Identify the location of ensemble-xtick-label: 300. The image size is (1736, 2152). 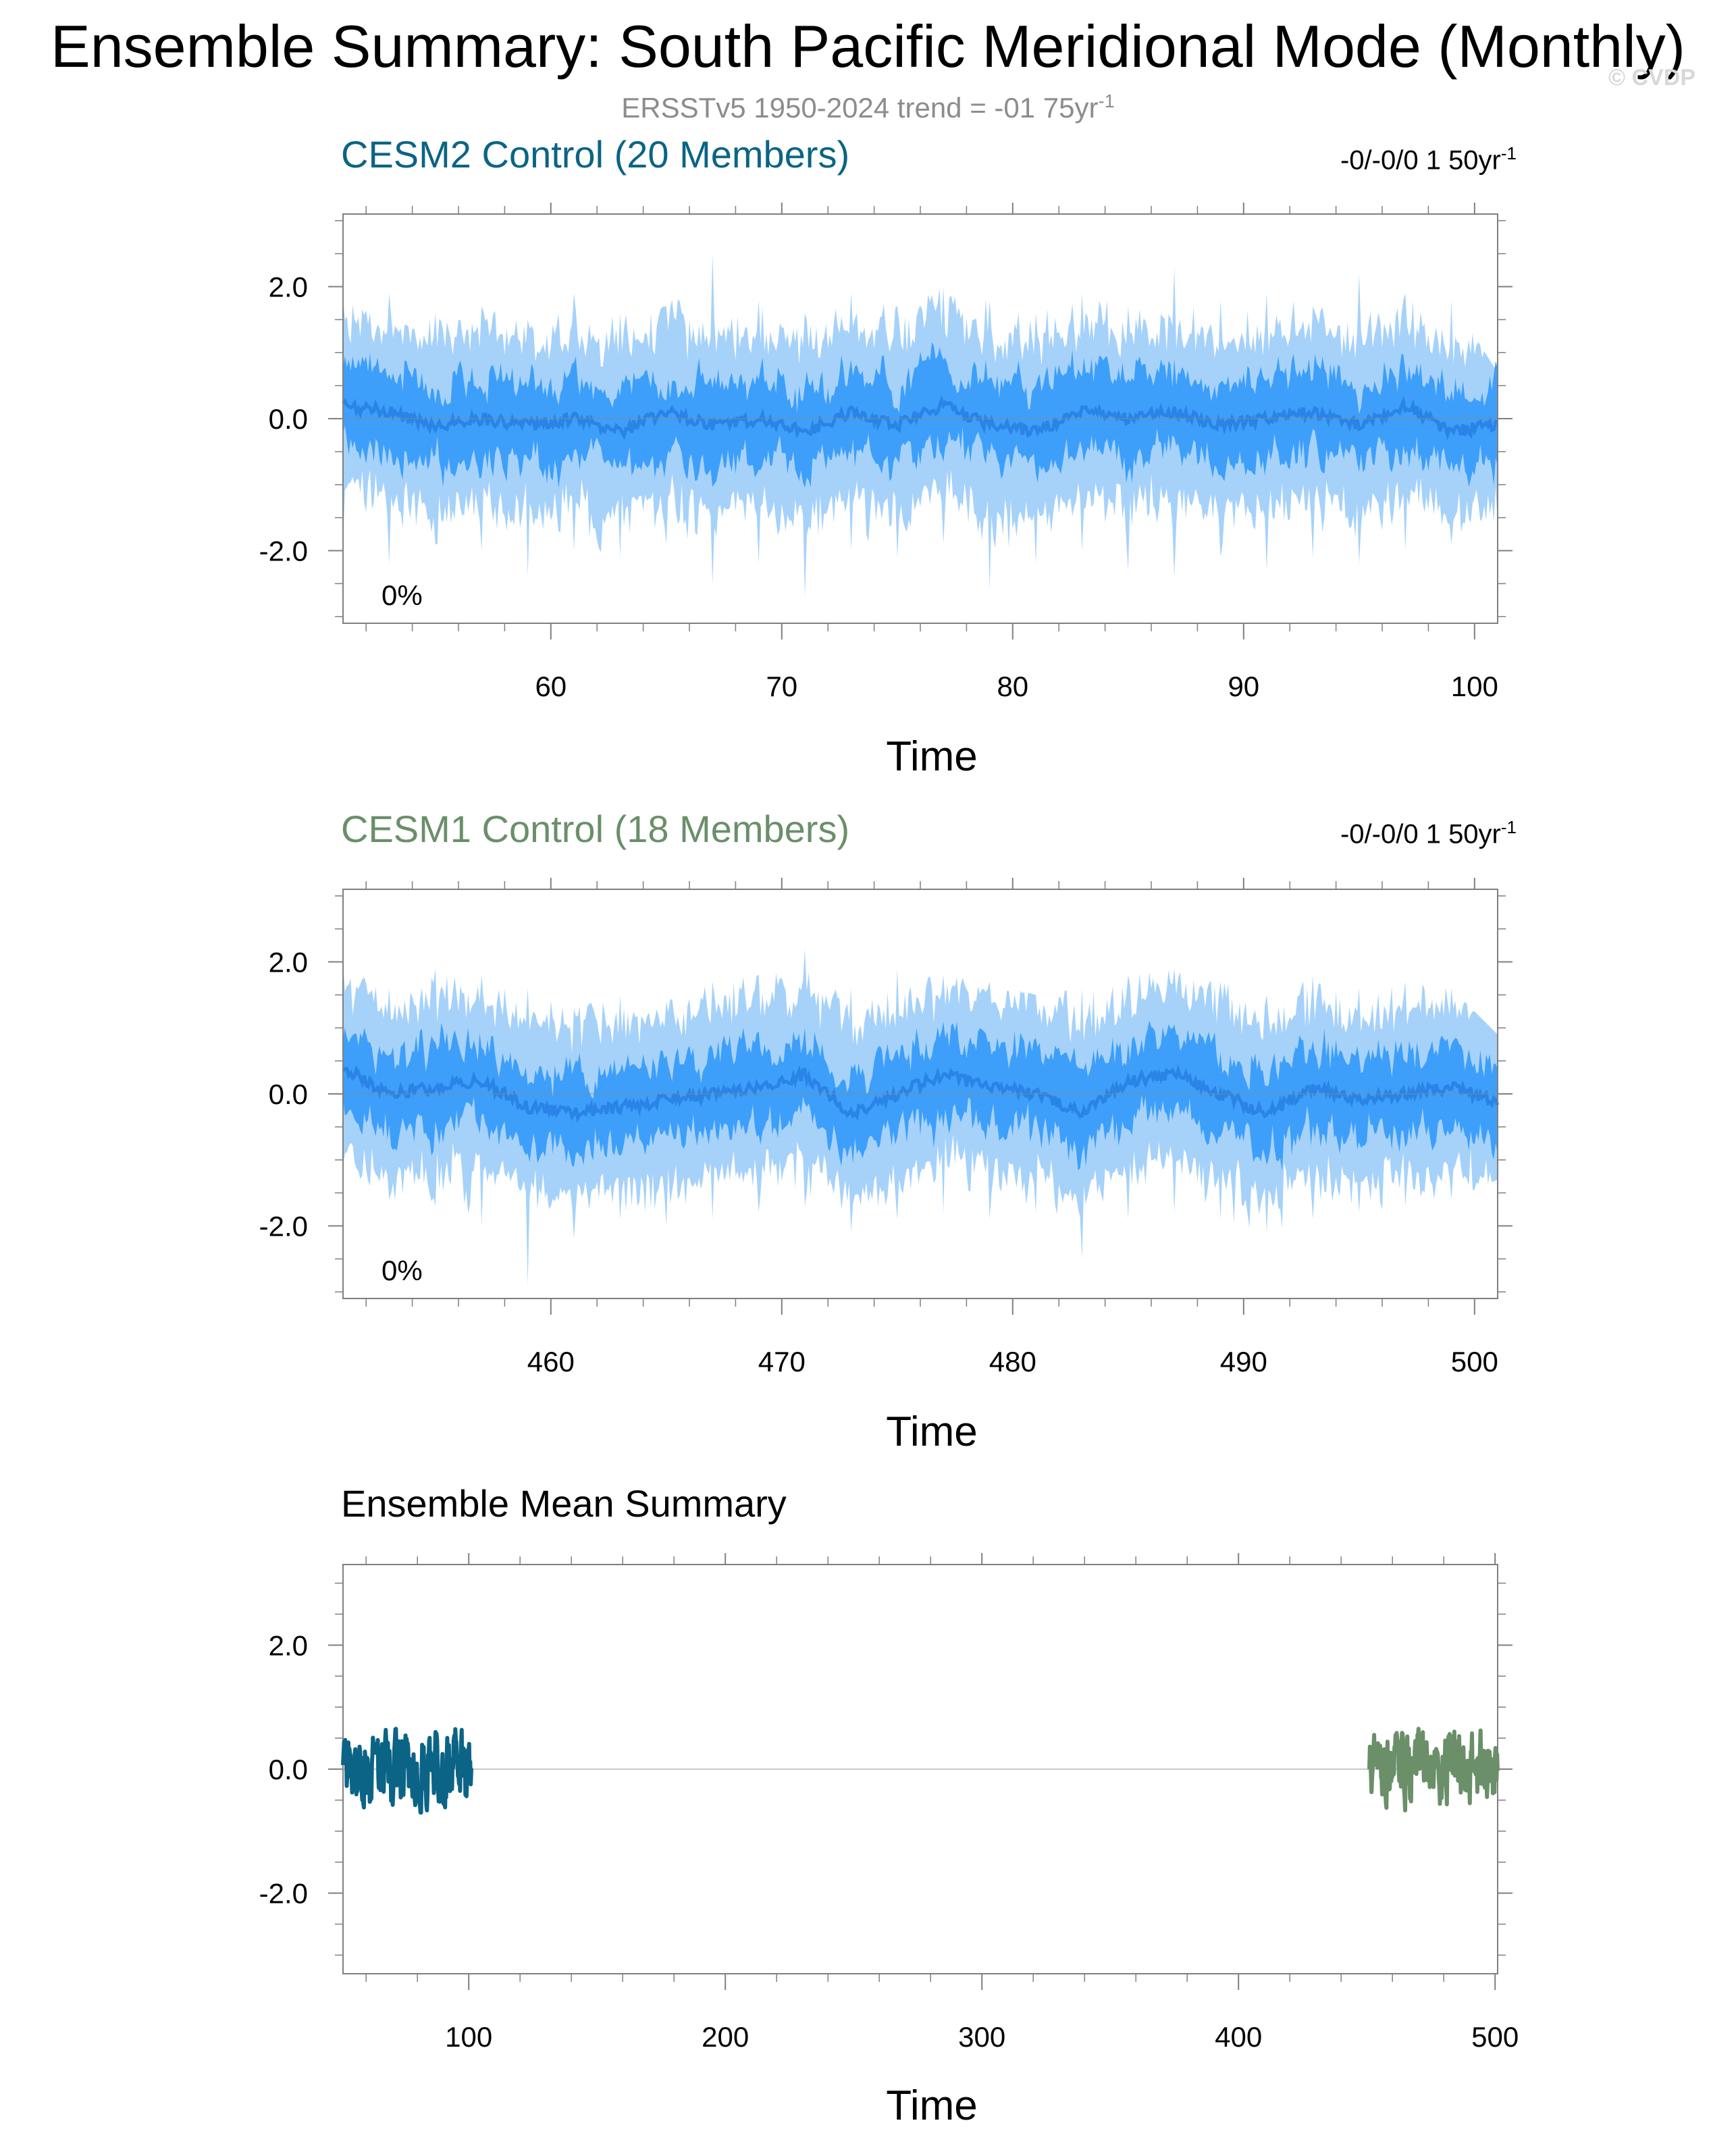
(981, 2037).